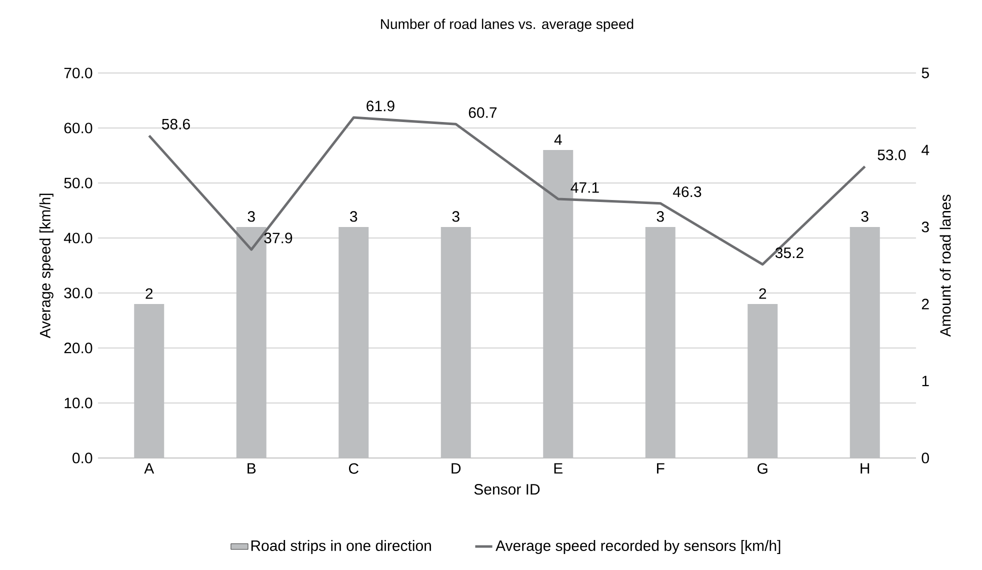 The width and height of the screenshot is (982, 570). I want to click on y2-tick-label: 0, so click(925, 458).